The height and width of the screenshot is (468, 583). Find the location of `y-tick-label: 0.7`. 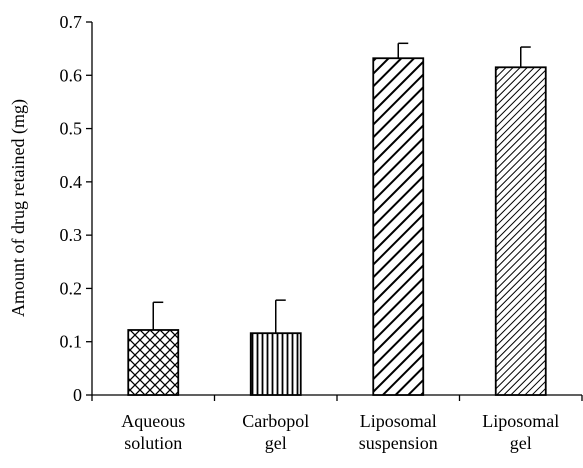

y-tick-label: 0.7 is located at coordinates (71, 22).